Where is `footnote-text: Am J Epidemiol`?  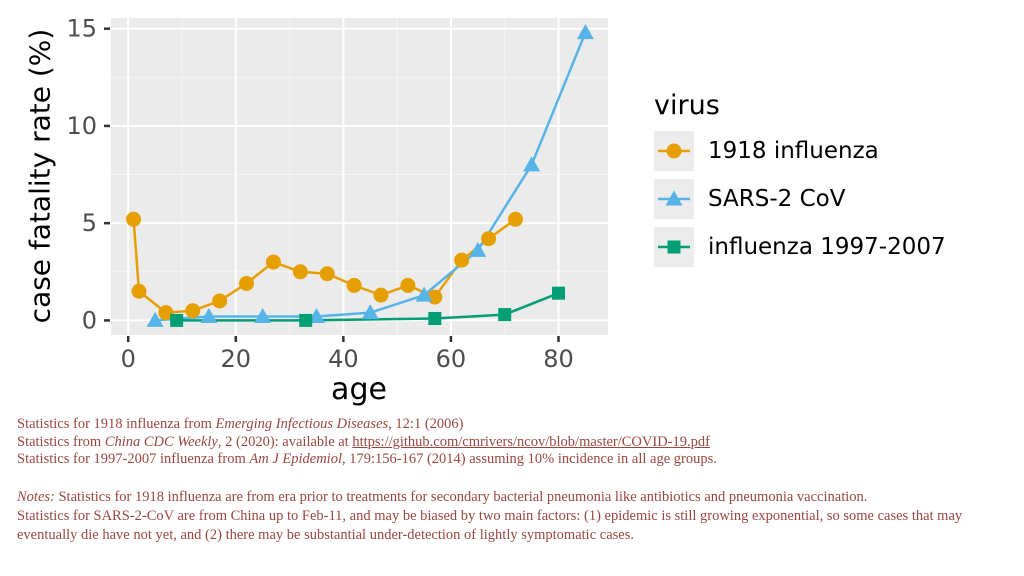 footnote-text: Am J Epidemiol is located at coordinates (295, 459).